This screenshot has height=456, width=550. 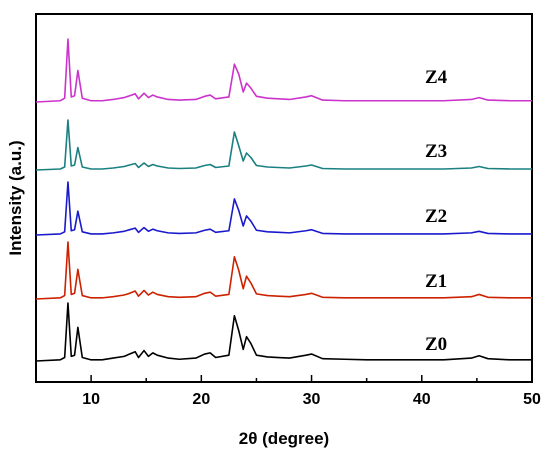 I want to click on series-labels: Z0 Z1 Z2 Z3 Z4, so click(x=436, y=211).